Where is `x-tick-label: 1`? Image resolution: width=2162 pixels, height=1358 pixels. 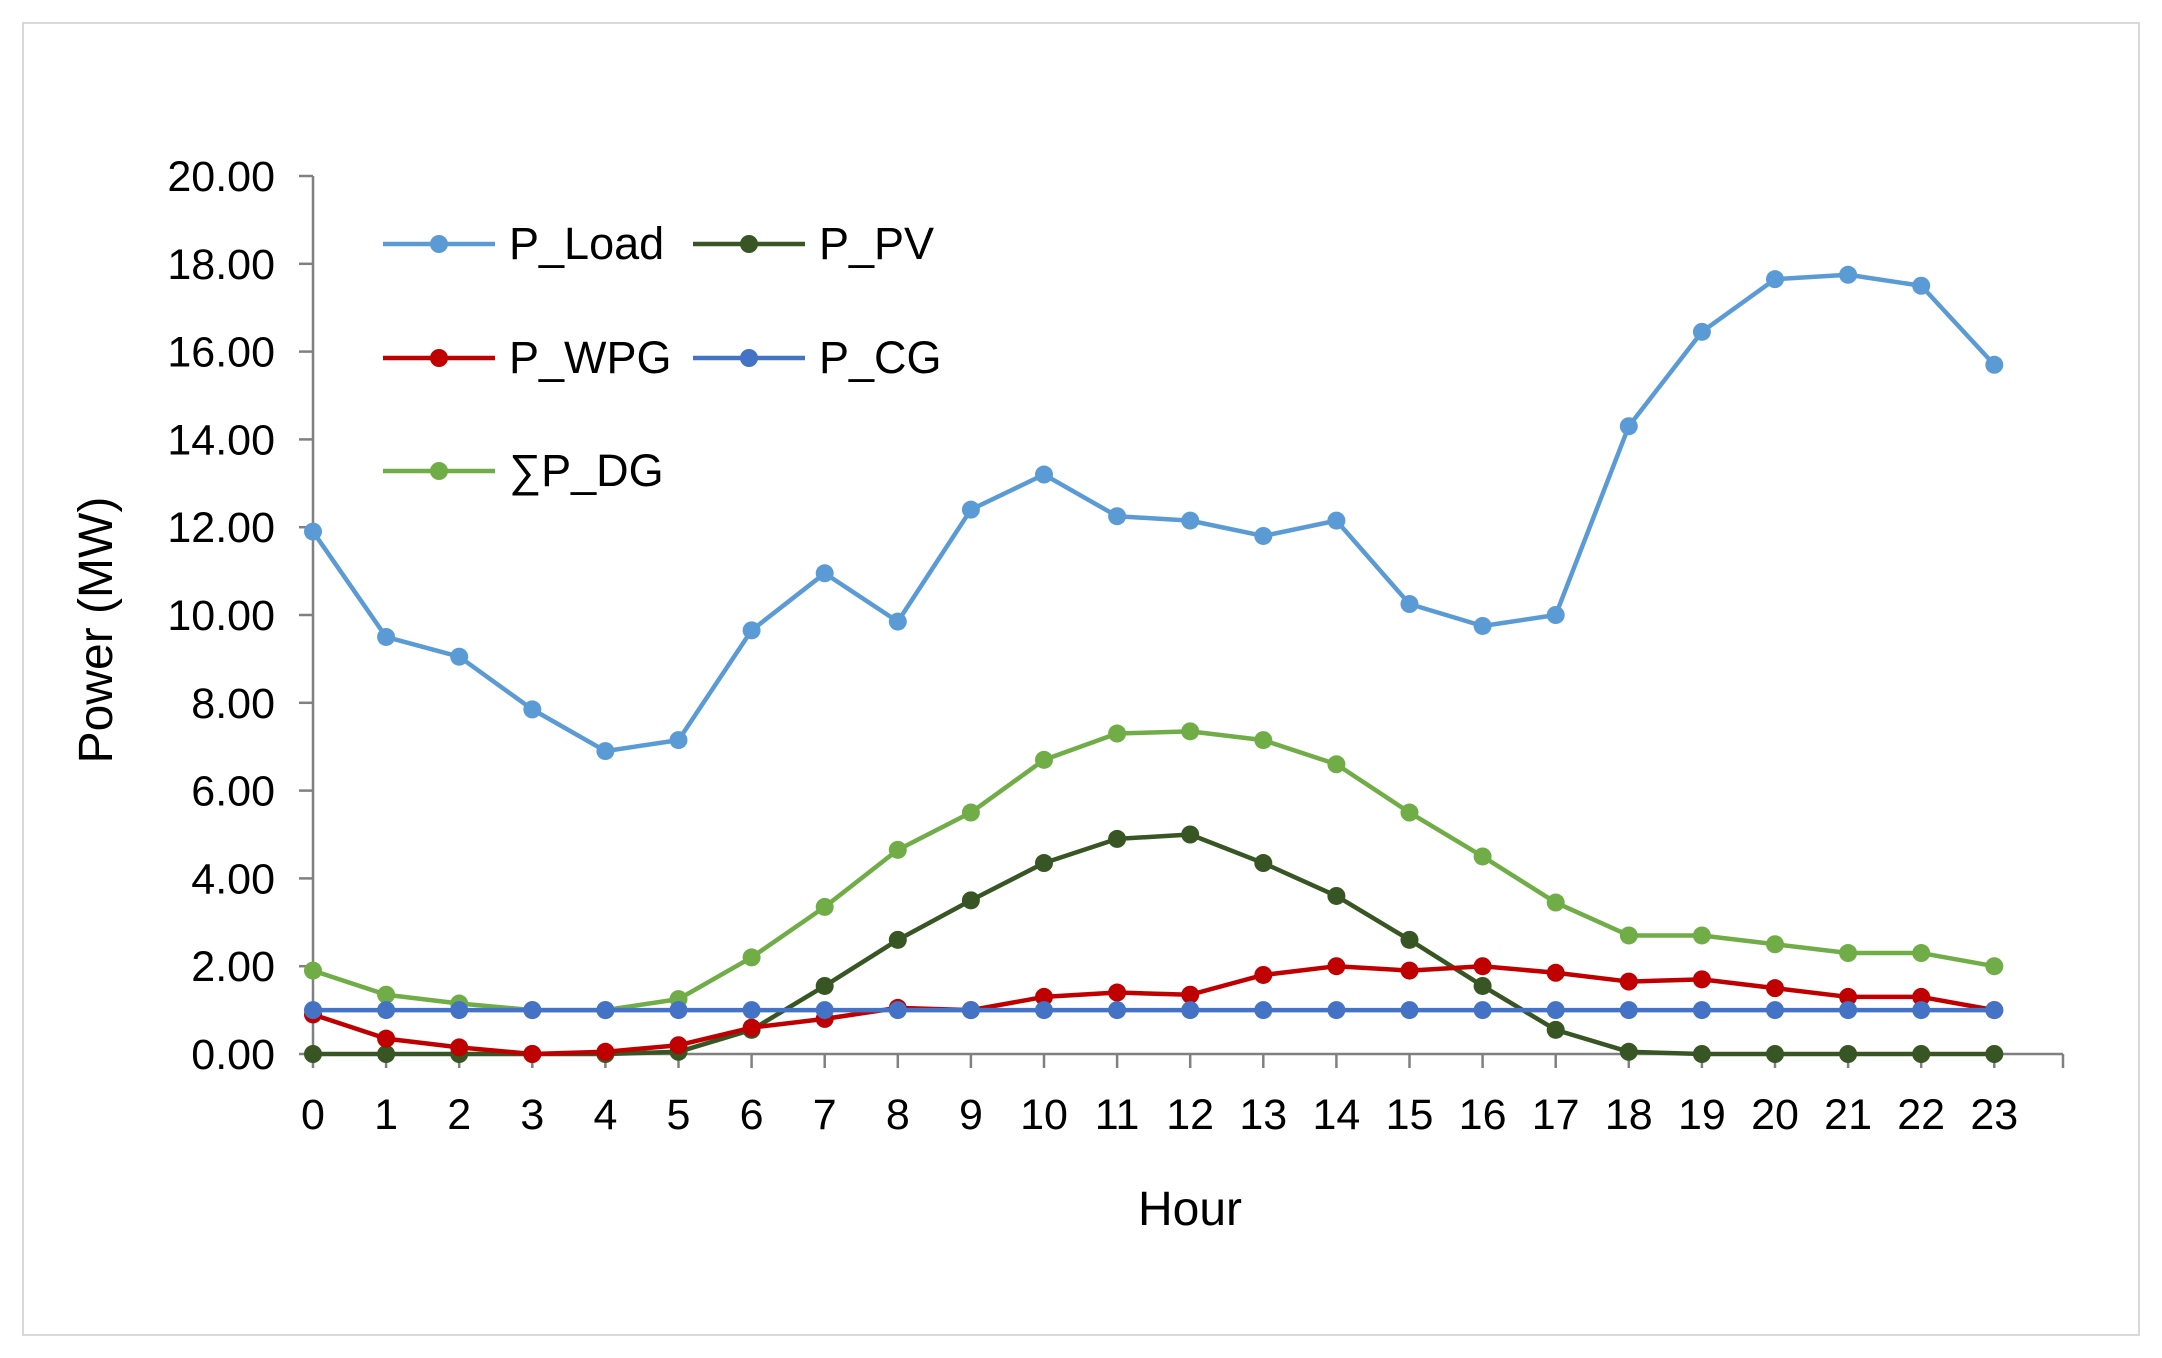 x-tick-label: 1 is located at coordinates (386, 1115).